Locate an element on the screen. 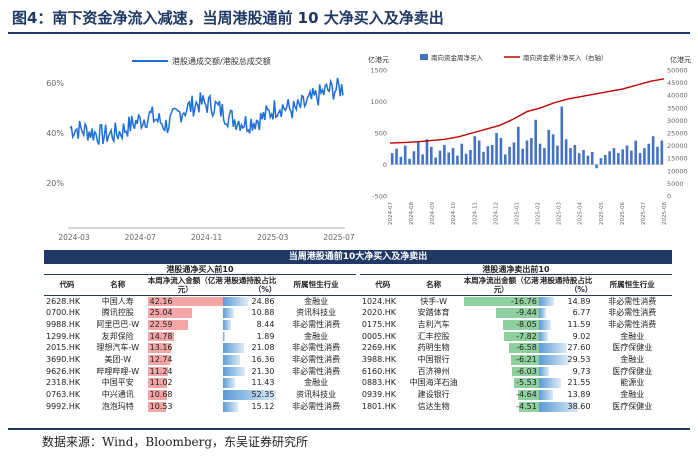 This screenshot has height=460, width=698. amount-value: -6.58 is located at coordinates (526, 348).